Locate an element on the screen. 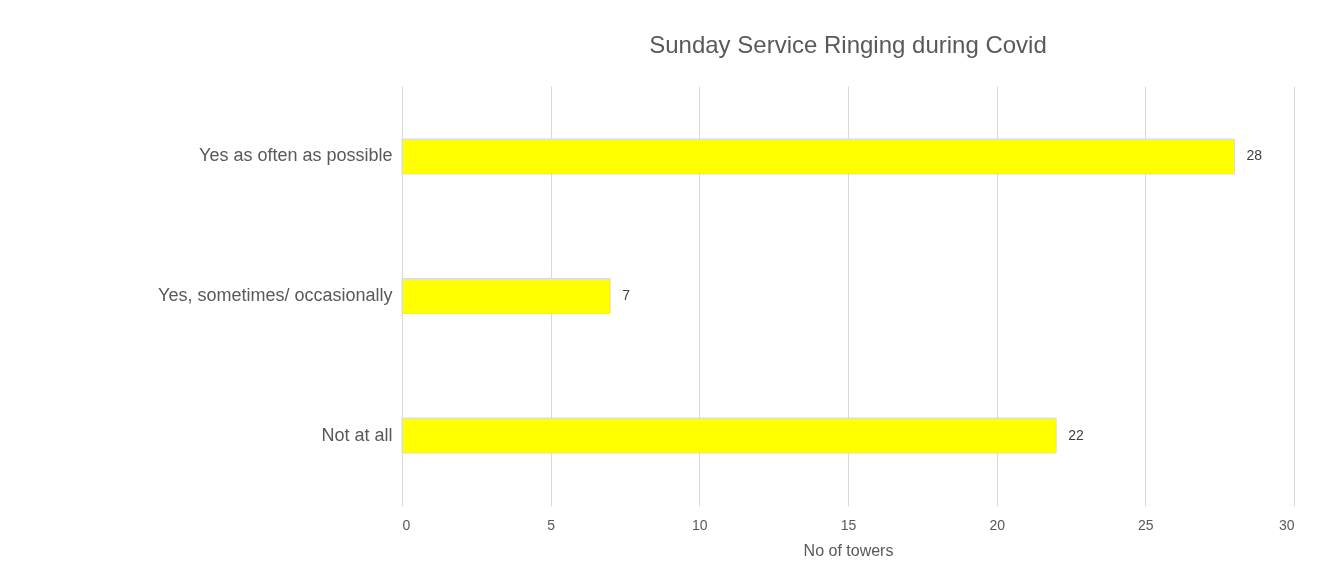  y-tick-label: Yes, sometimes/ occasionally is located at coordinates (275, 295).